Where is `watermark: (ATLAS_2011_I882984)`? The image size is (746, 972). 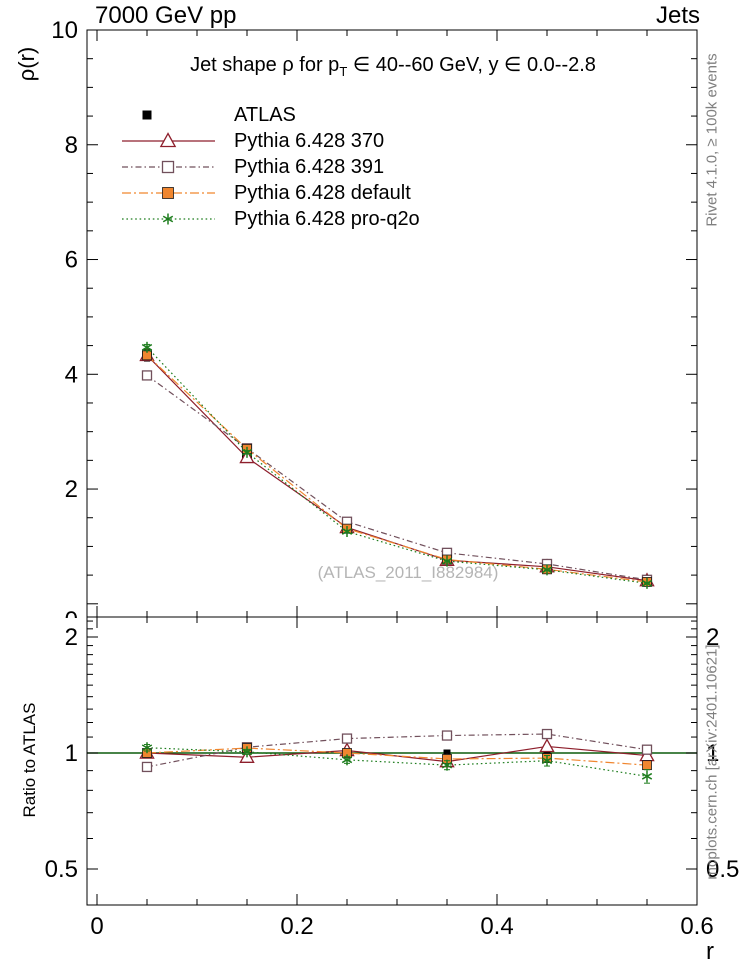 watermark: (ATLAS_2011_I882984) is located at coordinates (408, 572).